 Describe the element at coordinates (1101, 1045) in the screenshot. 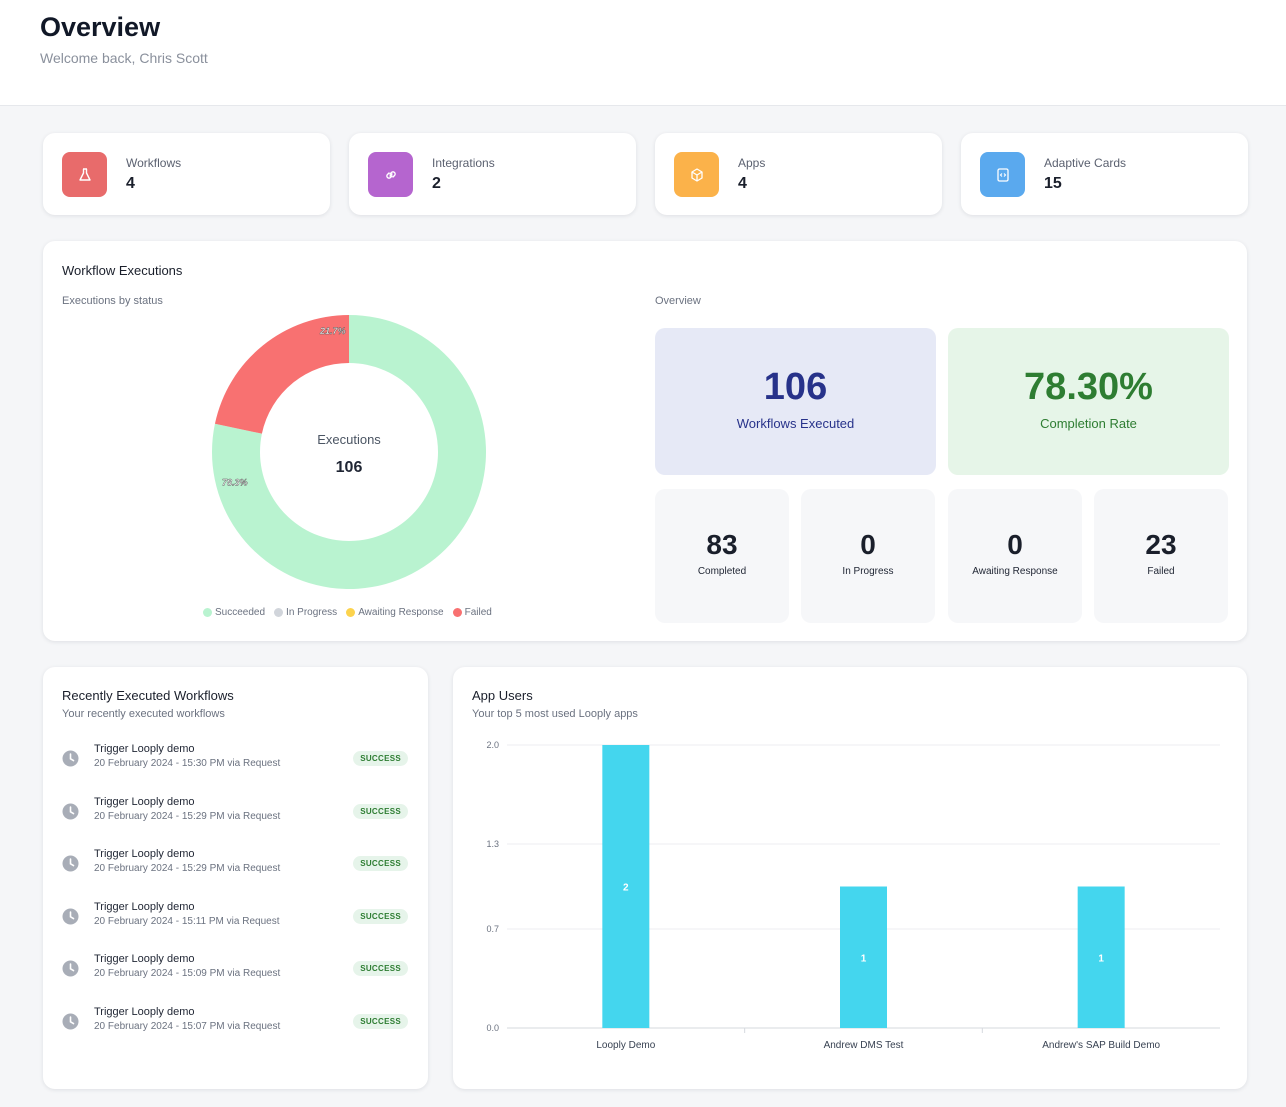

I see `x-tick-label: Andrew's SAP Build Demo` at that location.